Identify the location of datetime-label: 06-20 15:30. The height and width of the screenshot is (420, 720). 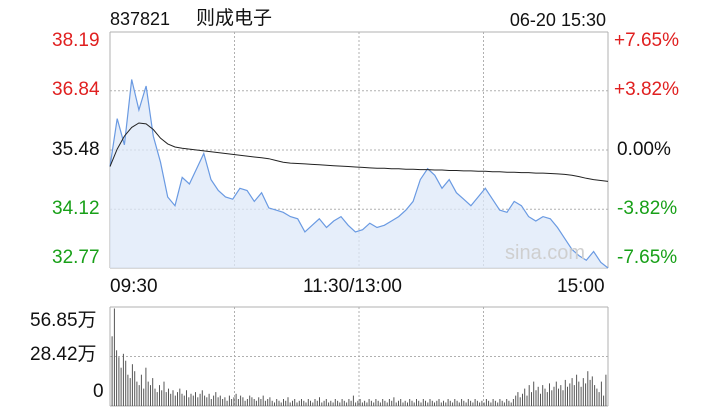
(557, 20).